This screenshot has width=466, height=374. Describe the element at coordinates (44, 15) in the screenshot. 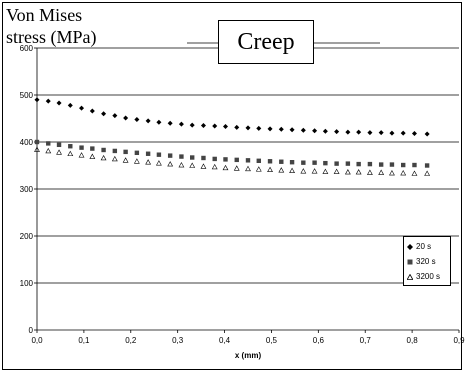

I see `y-axis-title-line-1: Von Mises` at that location.